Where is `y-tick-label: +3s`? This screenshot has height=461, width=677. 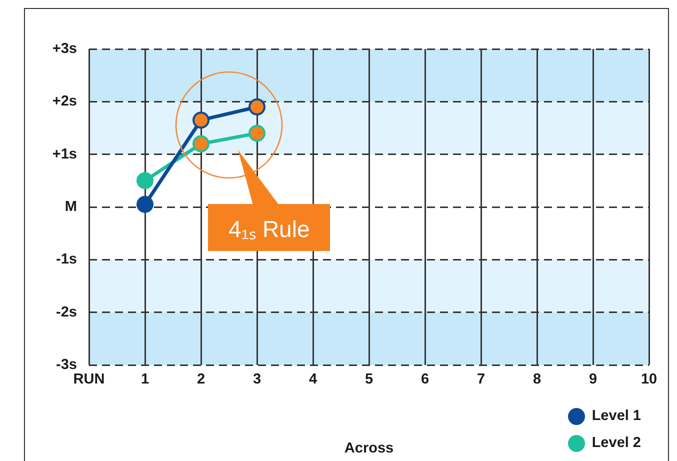
y-tick-label: +3s is located at coordinates (64, 49).